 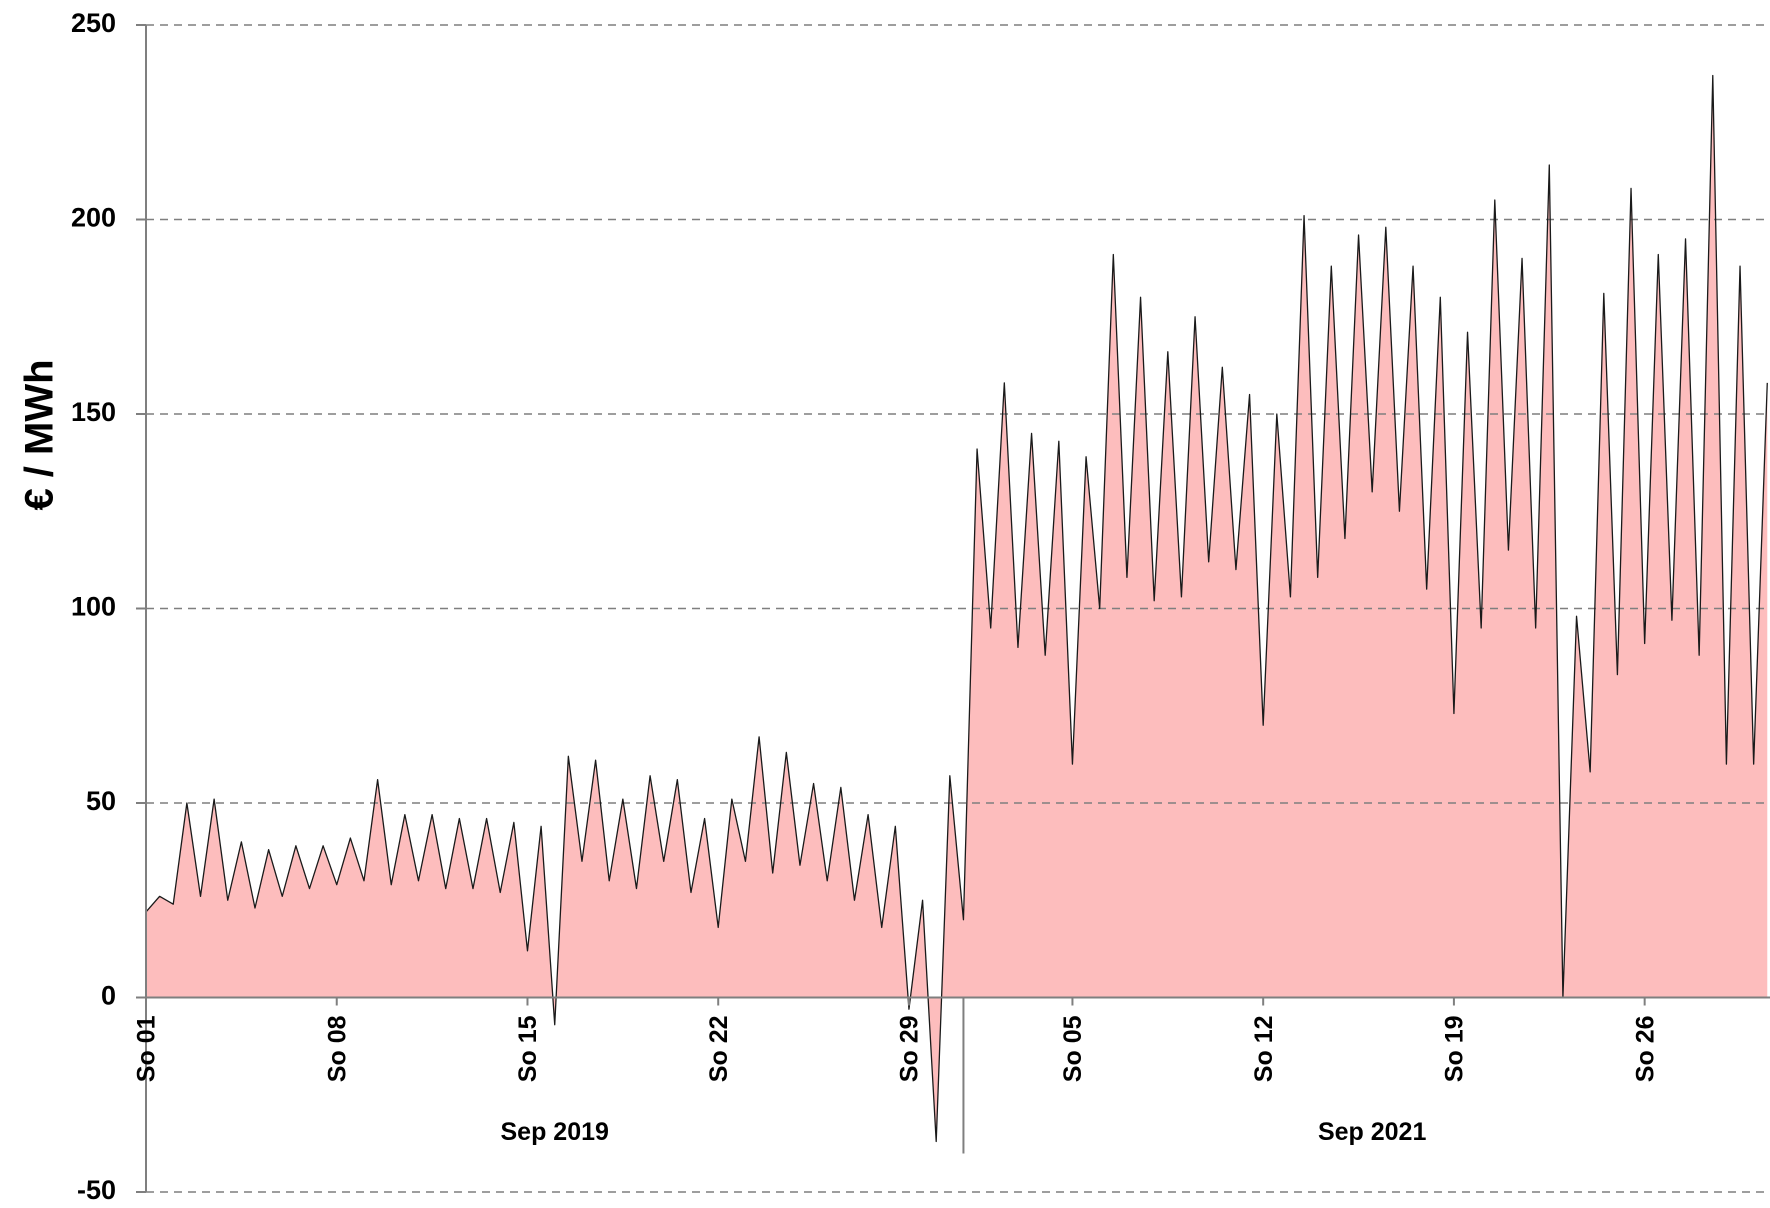 What do you see at coordinates (101, 801) in the screenshot?
I see `y-tick-label: 50` at bounding box center [101, 801].